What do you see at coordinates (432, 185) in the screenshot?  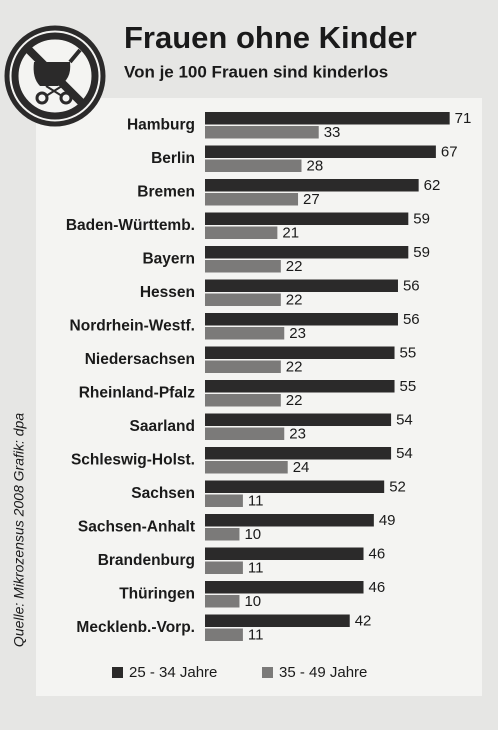 I see `value-label: 62` at bounding box center [432, 185].